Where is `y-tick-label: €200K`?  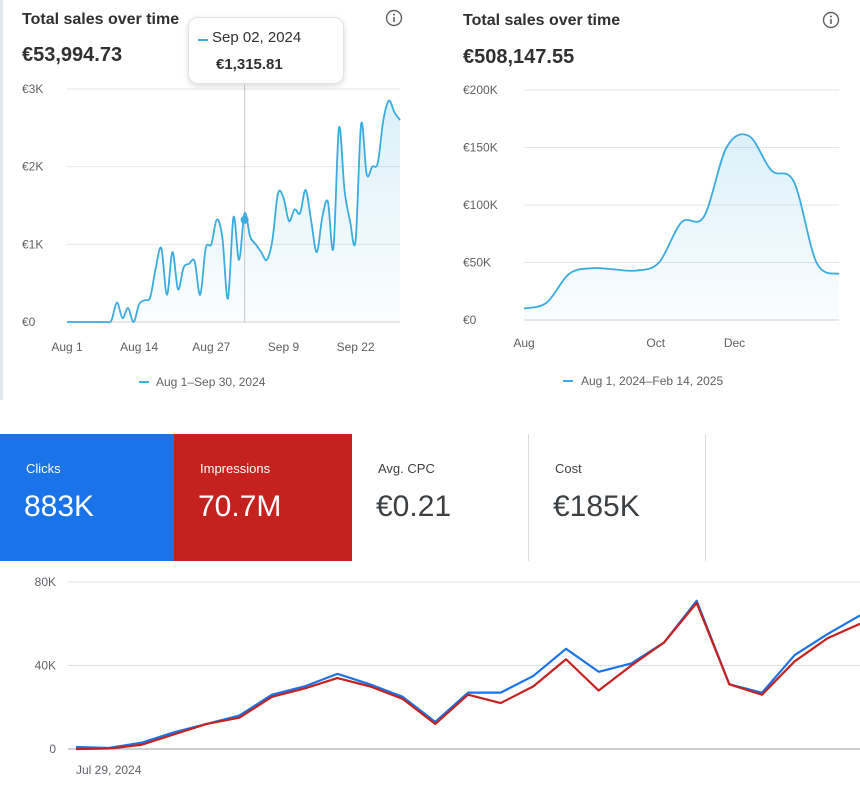
y-tick-label: €200K is located at coordinates (480, 90).